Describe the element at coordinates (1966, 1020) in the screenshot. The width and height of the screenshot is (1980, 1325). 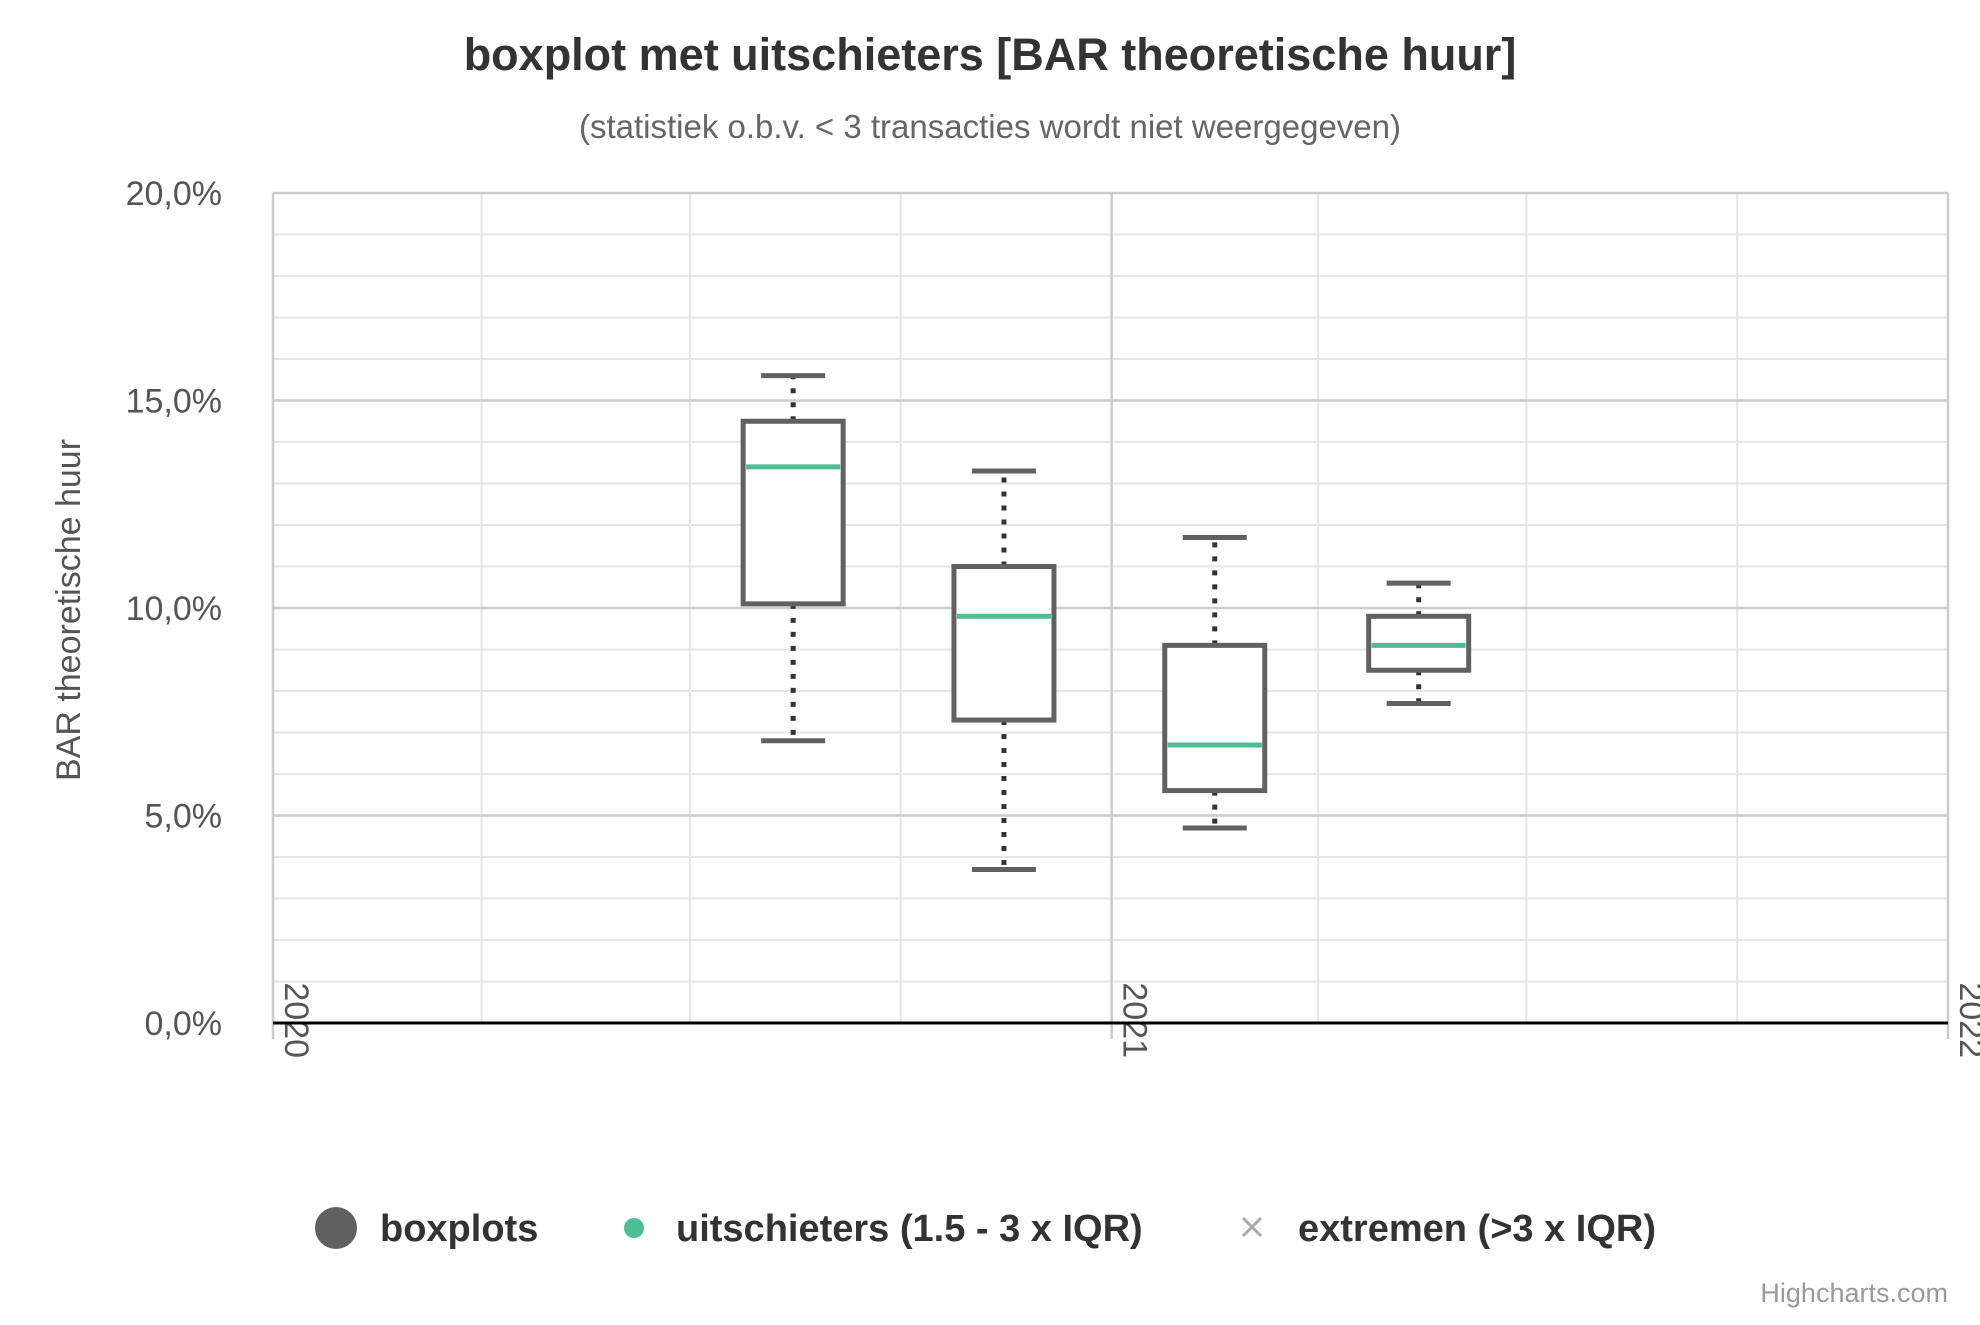
I see `x-tick-label: 2022` at that location.